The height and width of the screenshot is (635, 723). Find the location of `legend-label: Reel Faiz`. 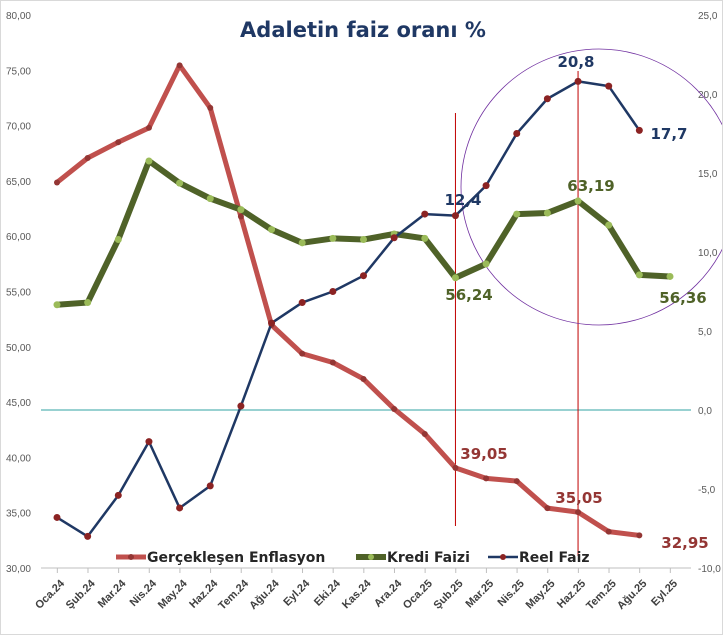

legend-label: Reel Faiz is located at coordinates (554, 558).